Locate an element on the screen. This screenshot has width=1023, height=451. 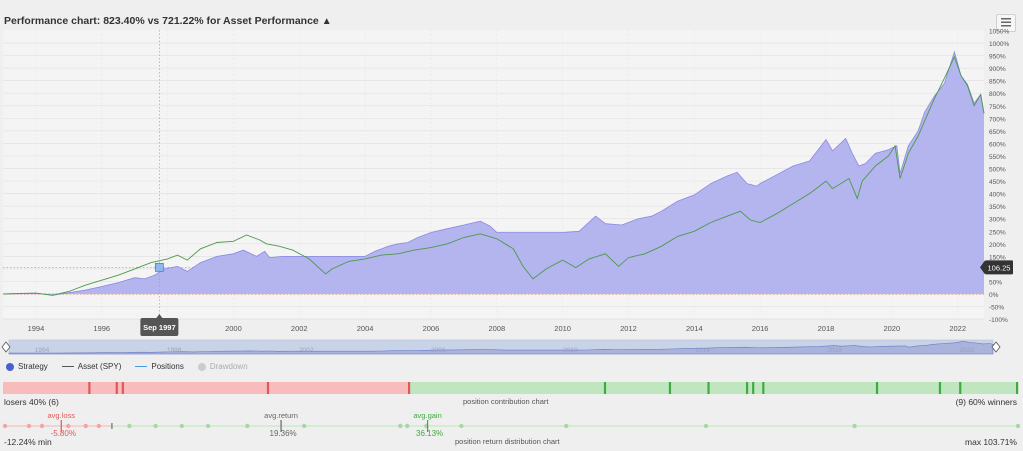
y-tick-label: -100% is located at coordinates (998, 320).